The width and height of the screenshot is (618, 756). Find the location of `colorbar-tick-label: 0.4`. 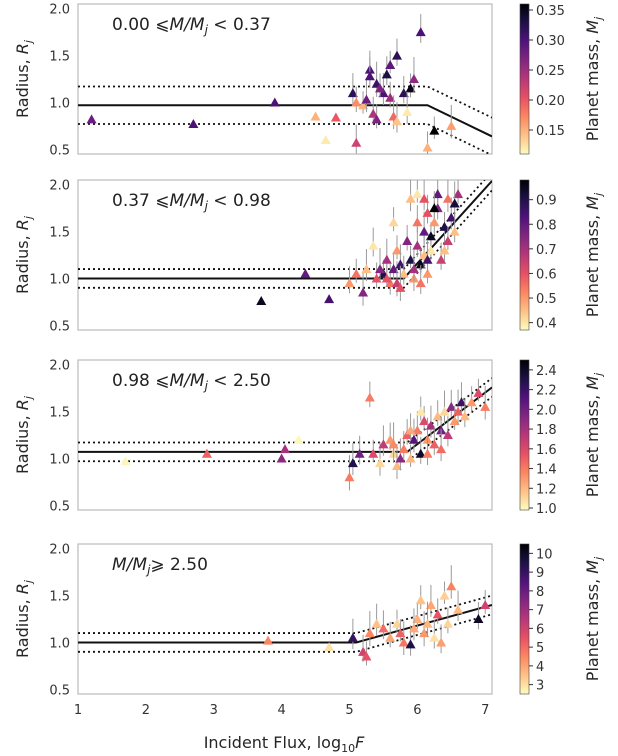

colorbar-tick-label: 0.4 is located at coordinates (546, 324).